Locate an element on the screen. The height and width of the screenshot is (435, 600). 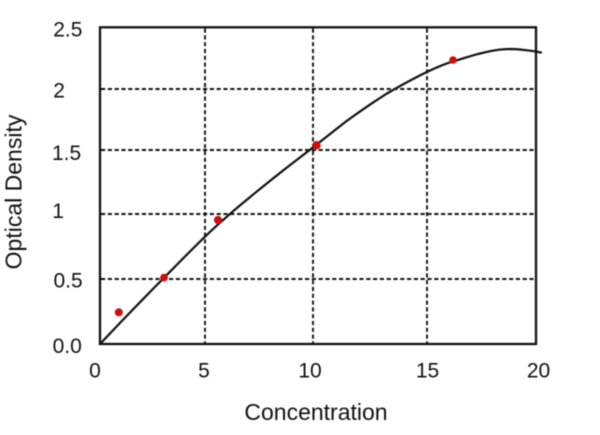
svg-text: 0.0 is located at coordinates (67, 346).